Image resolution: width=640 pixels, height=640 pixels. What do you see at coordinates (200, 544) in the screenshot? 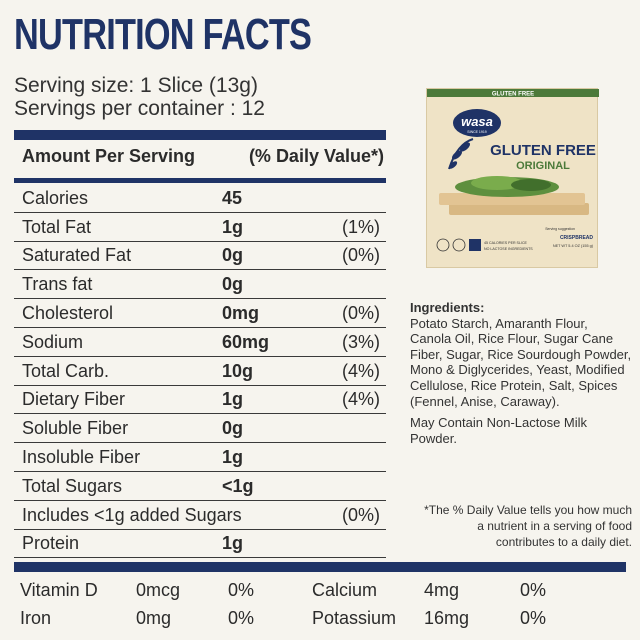
I see `nutrient-row: Protein 1g` at bounding box center [200, 544].